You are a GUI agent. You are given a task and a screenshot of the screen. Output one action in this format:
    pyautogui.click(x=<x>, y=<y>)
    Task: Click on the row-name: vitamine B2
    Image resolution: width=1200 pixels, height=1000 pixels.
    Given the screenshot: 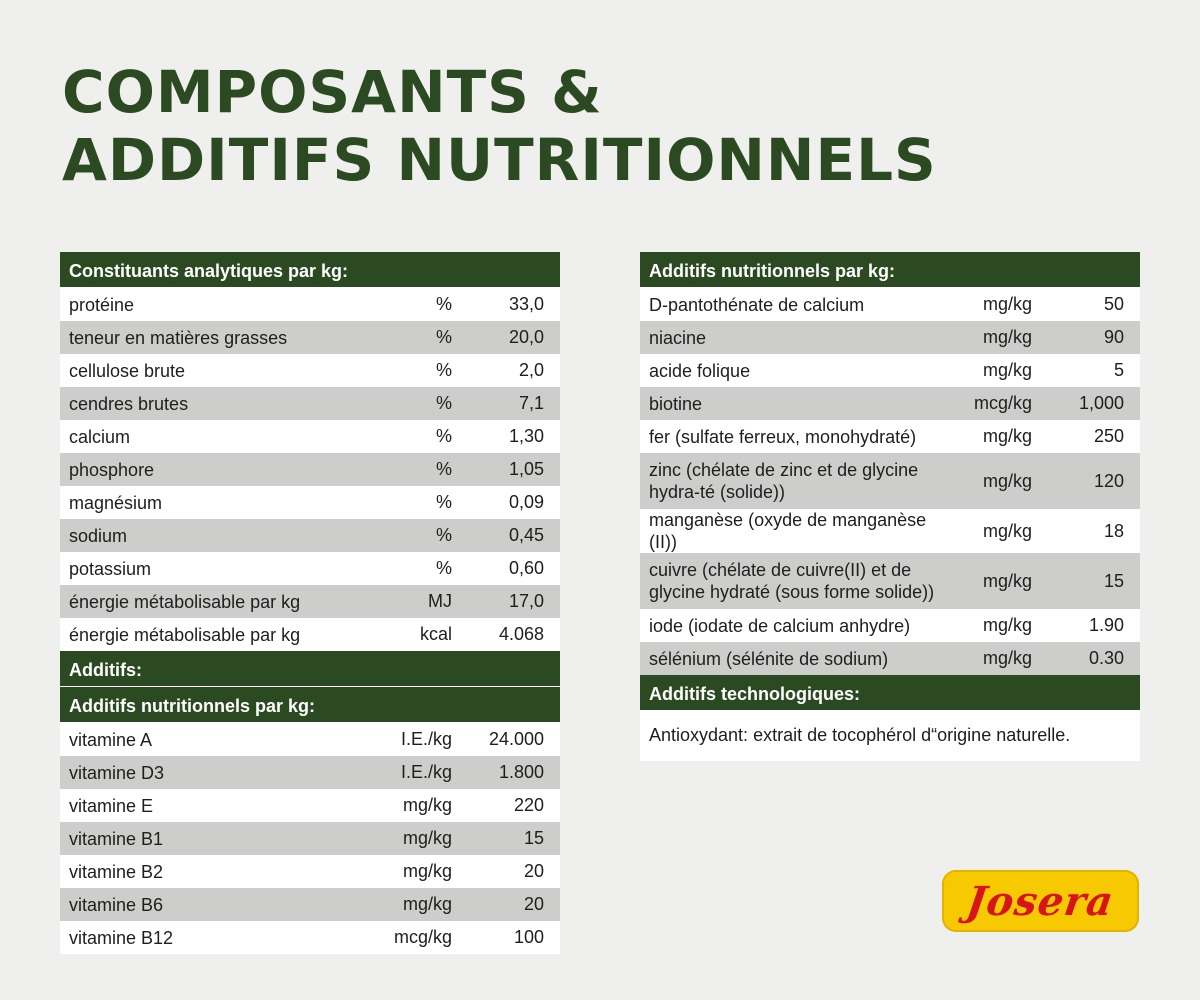 What is the action you would take?
    pyautogui.click(x=116, y=871)
    